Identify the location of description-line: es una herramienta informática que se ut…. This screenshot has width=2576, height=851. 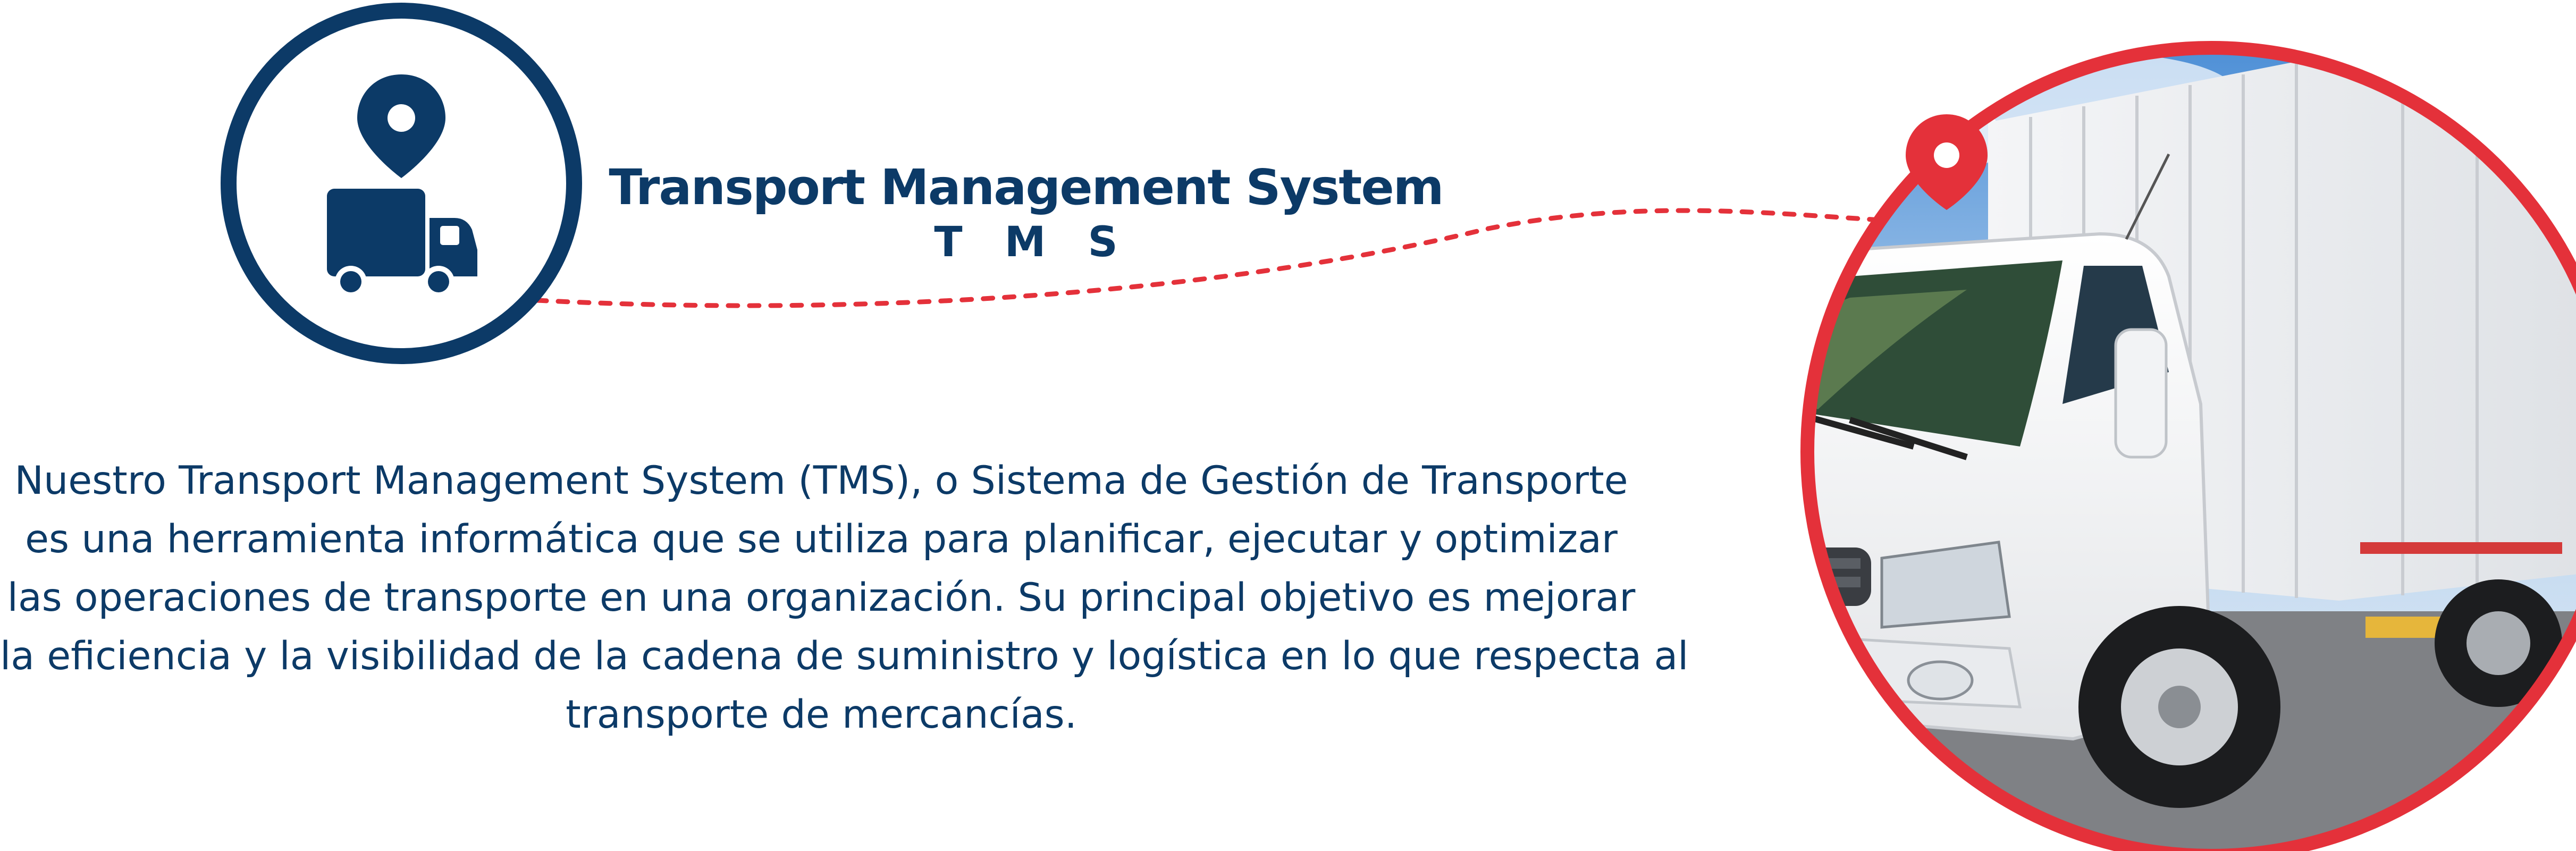
(821, 539).